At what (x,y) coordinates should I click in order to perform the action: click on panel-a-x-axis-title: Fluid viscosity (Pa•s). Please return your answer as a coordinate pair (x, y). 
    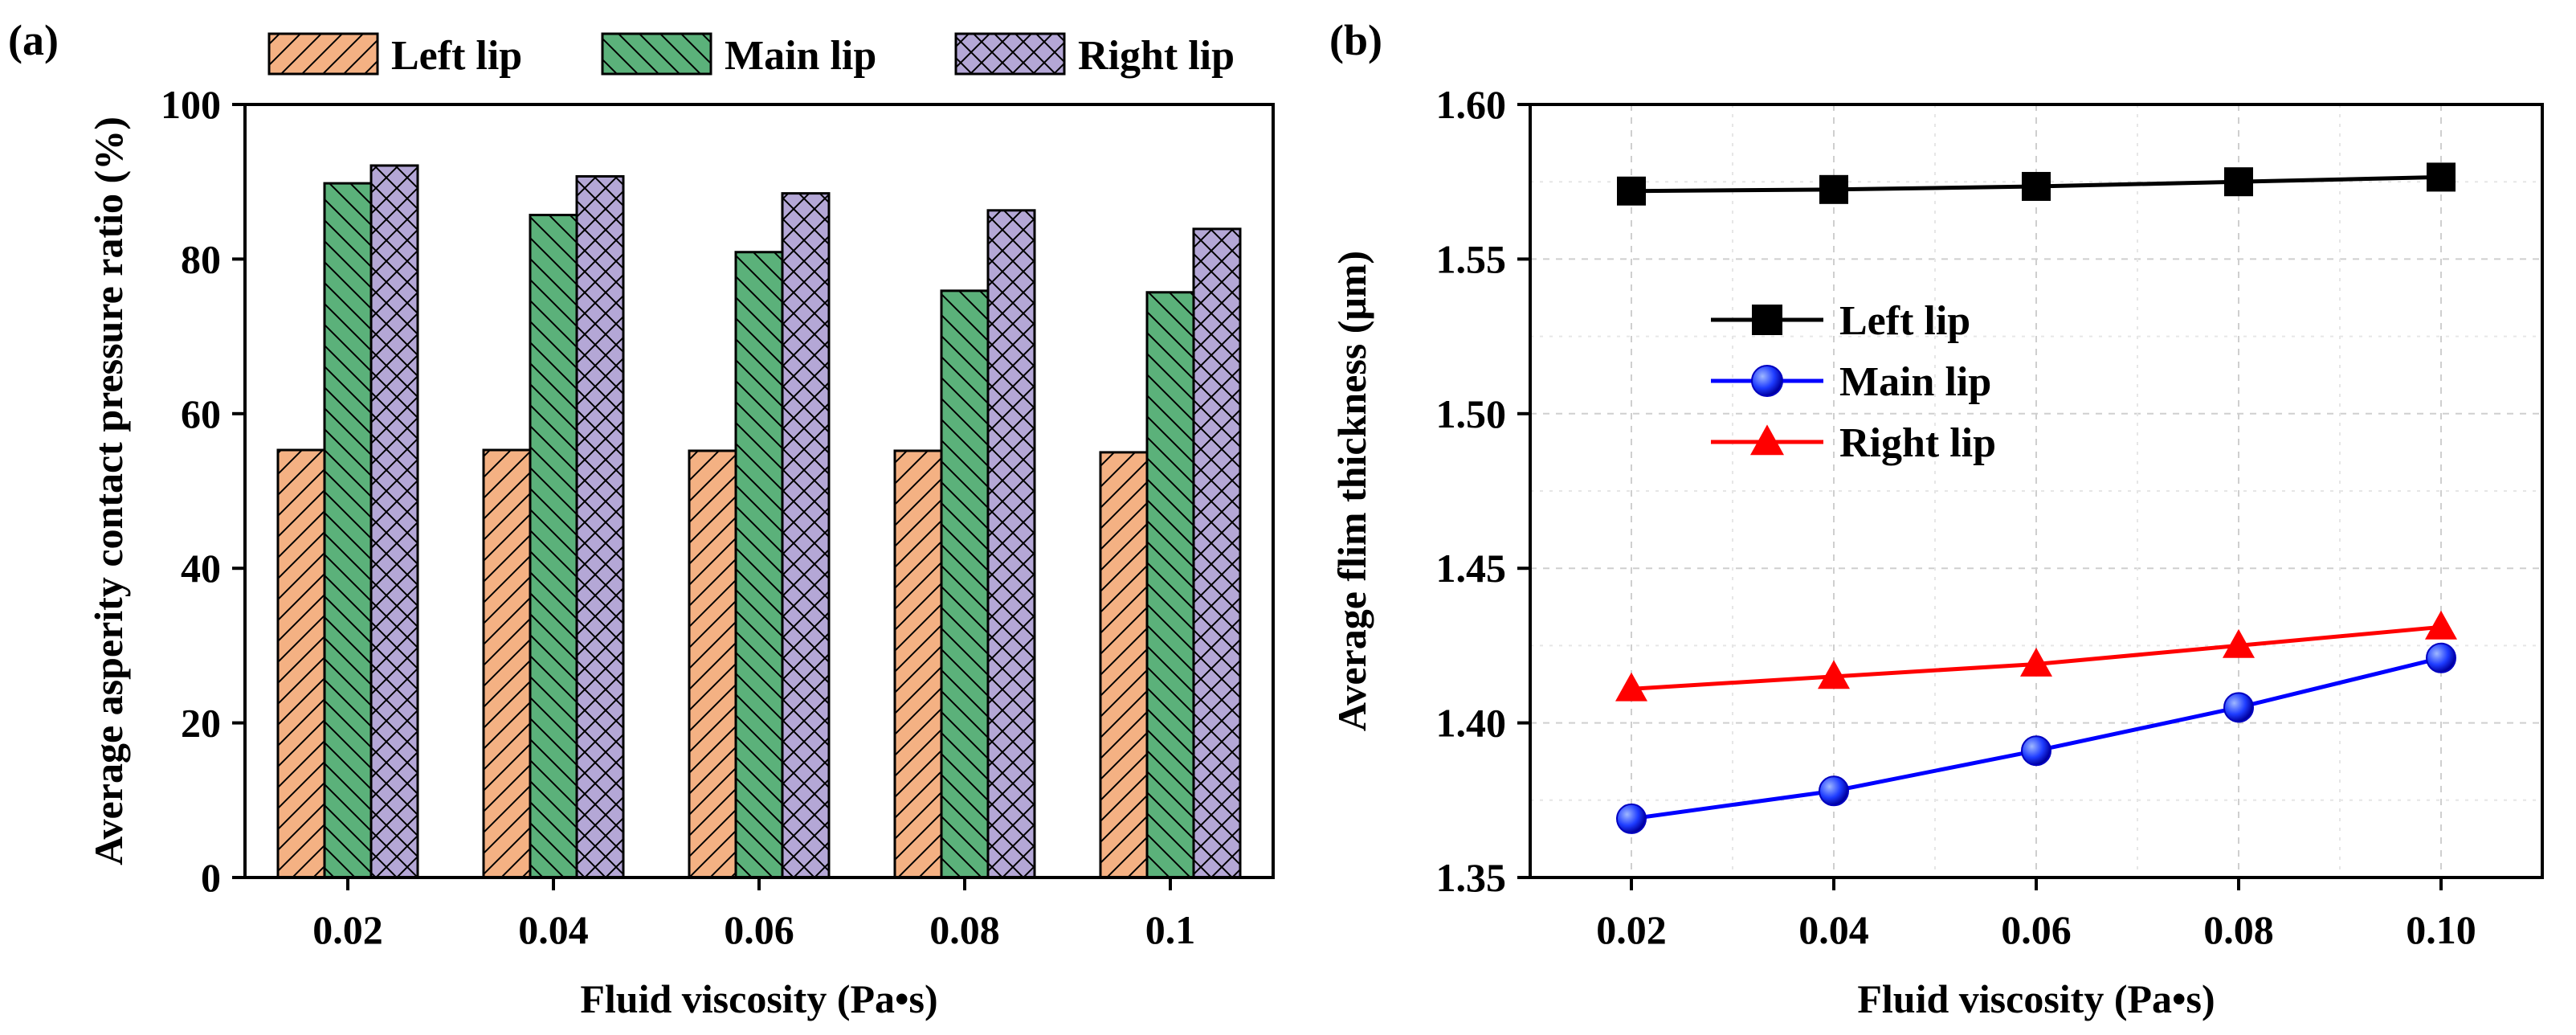
    Looking at the image, I should click on (758, 998).